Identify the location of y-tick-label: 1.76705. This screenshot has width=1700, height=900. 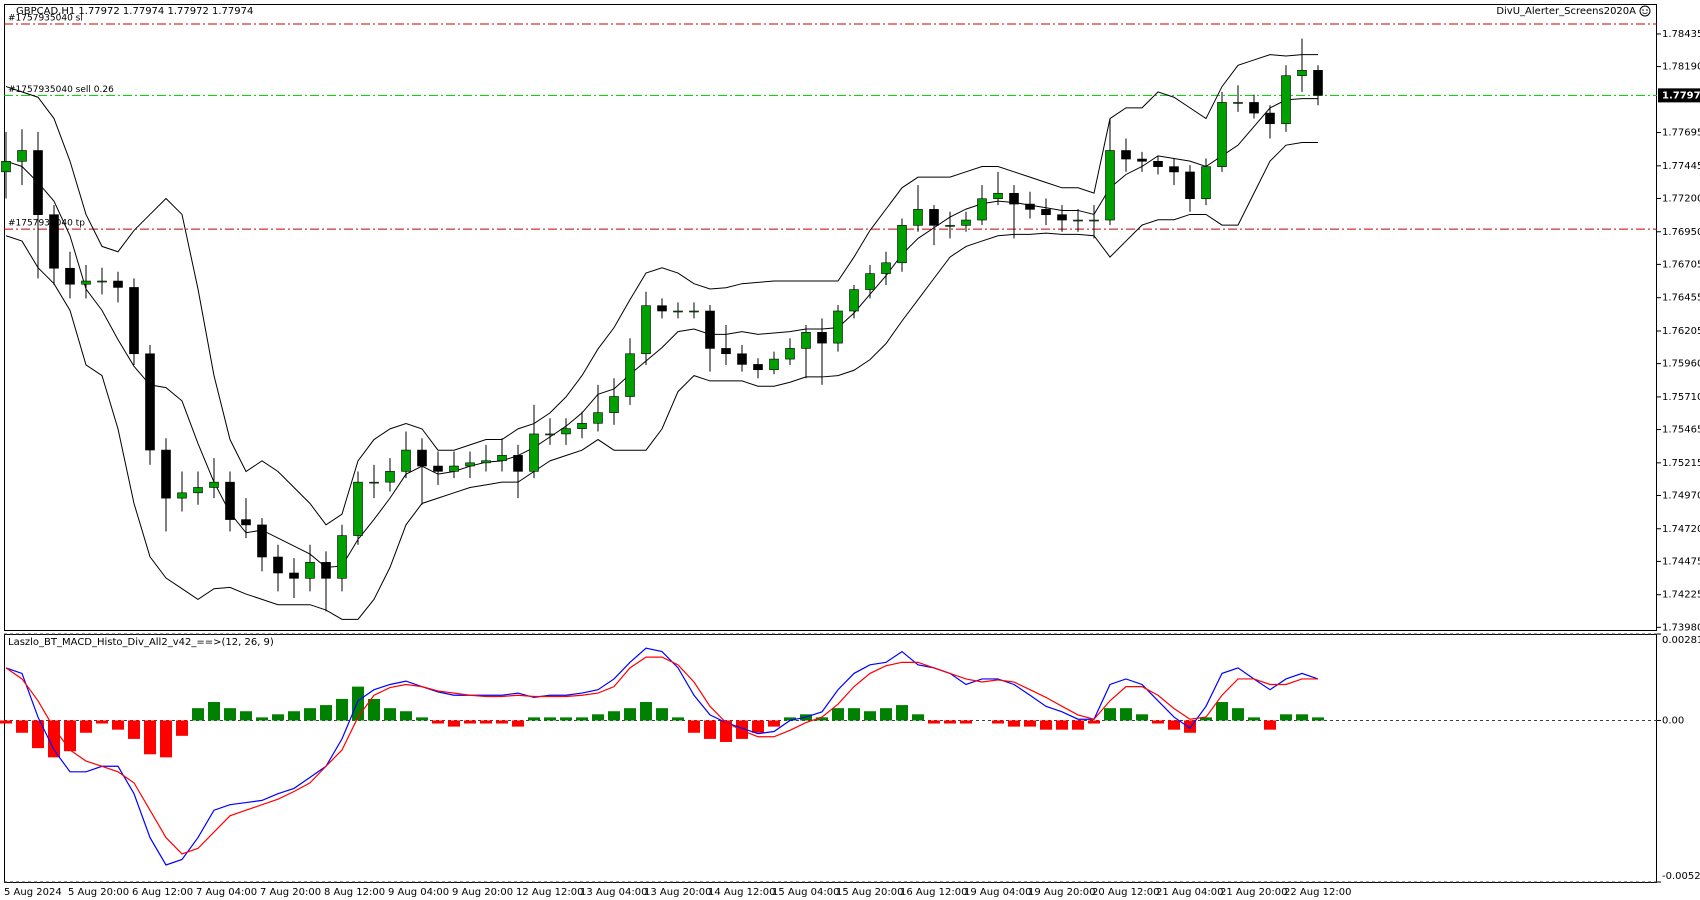
(1681, 264).